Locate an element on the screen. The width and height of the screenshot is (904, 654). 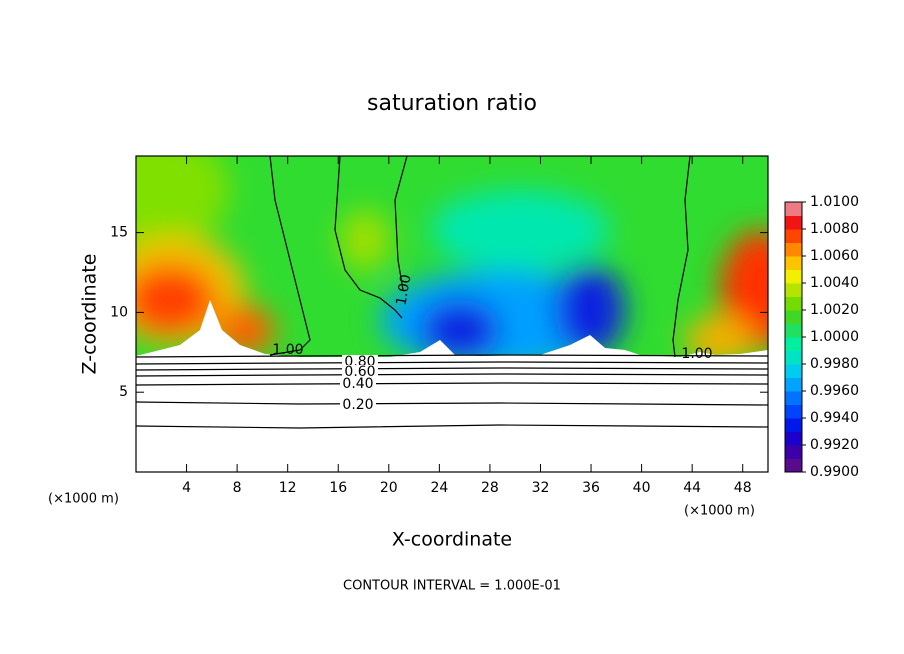
y-tick-label: 10 is located at coordinates (119, 312).